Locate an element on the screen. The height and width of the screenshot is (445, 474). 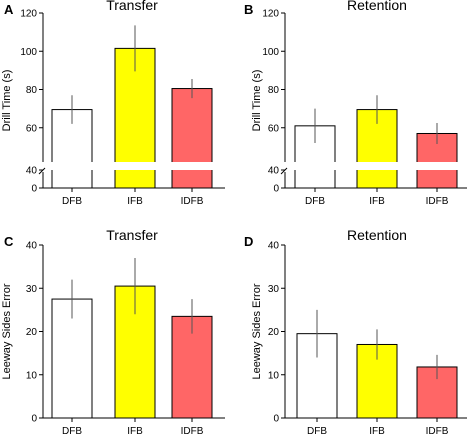
bar-dfb is located at coordinates (72, 358).